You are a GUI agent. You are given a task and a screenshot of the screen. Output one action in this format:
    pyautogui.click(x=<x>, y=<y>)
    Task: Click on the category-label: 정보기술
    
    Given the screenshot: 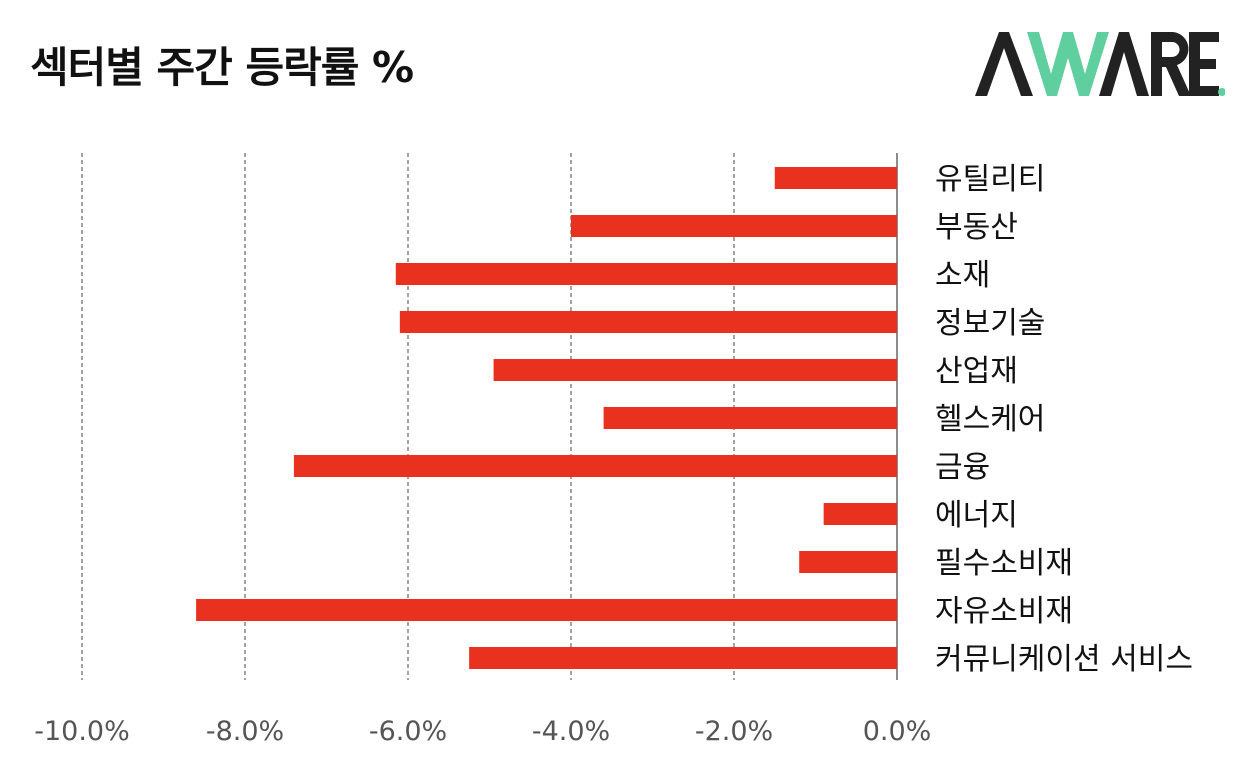 What is the action you would take?
    pyautogui.click(x=990, y=323)
    